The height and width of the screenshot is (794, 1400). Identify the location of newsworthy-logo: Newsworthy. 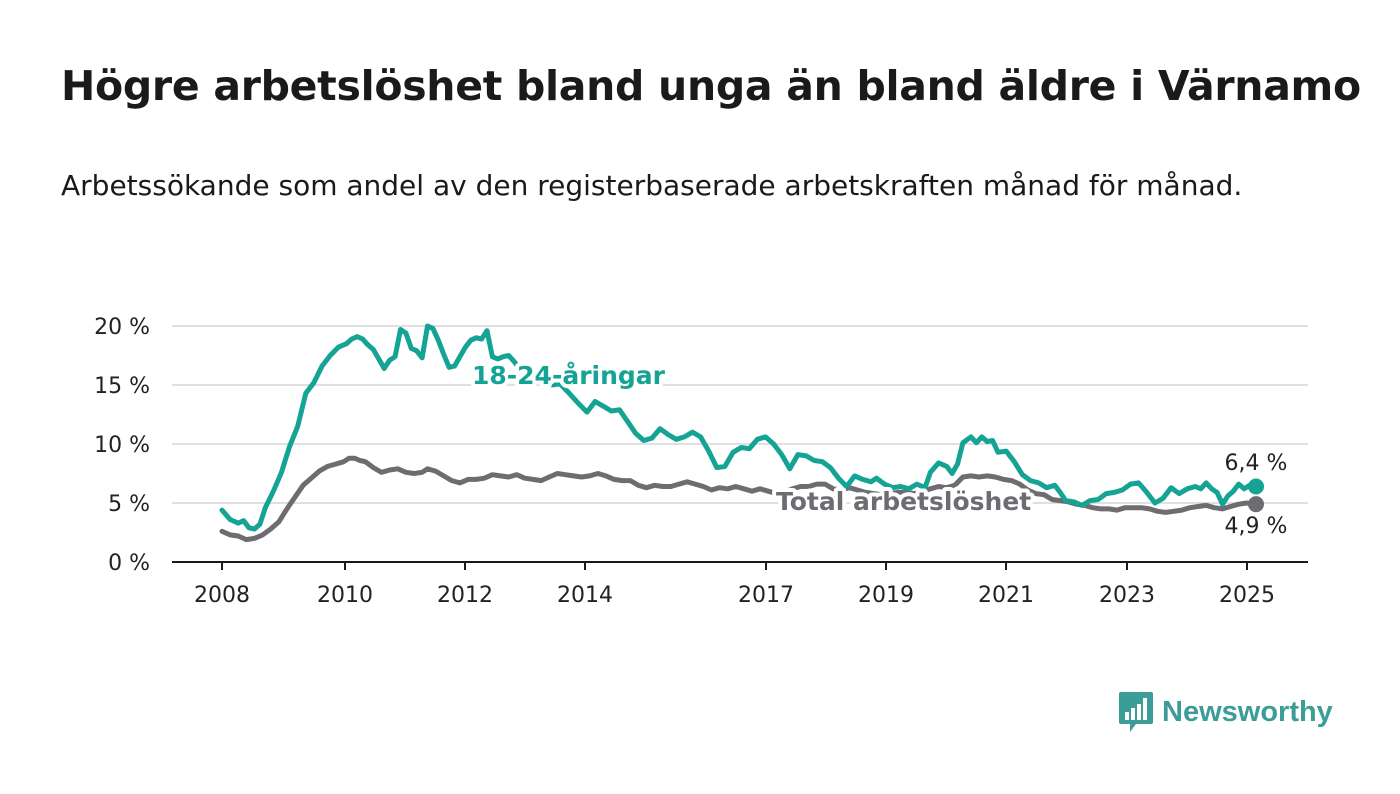
(1225, 712).